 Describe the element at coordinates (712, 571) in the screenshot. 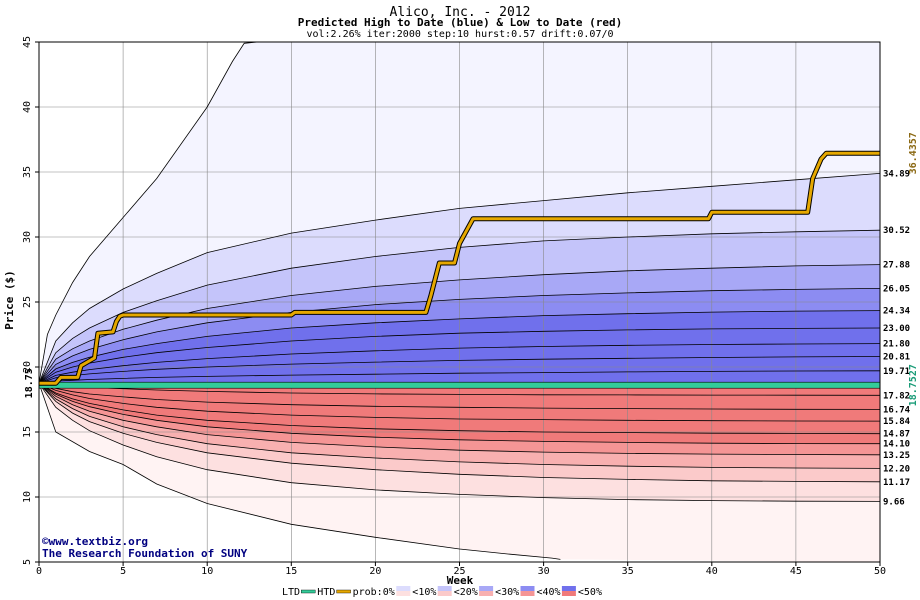

I see `x-tick-label: 40` at that location.